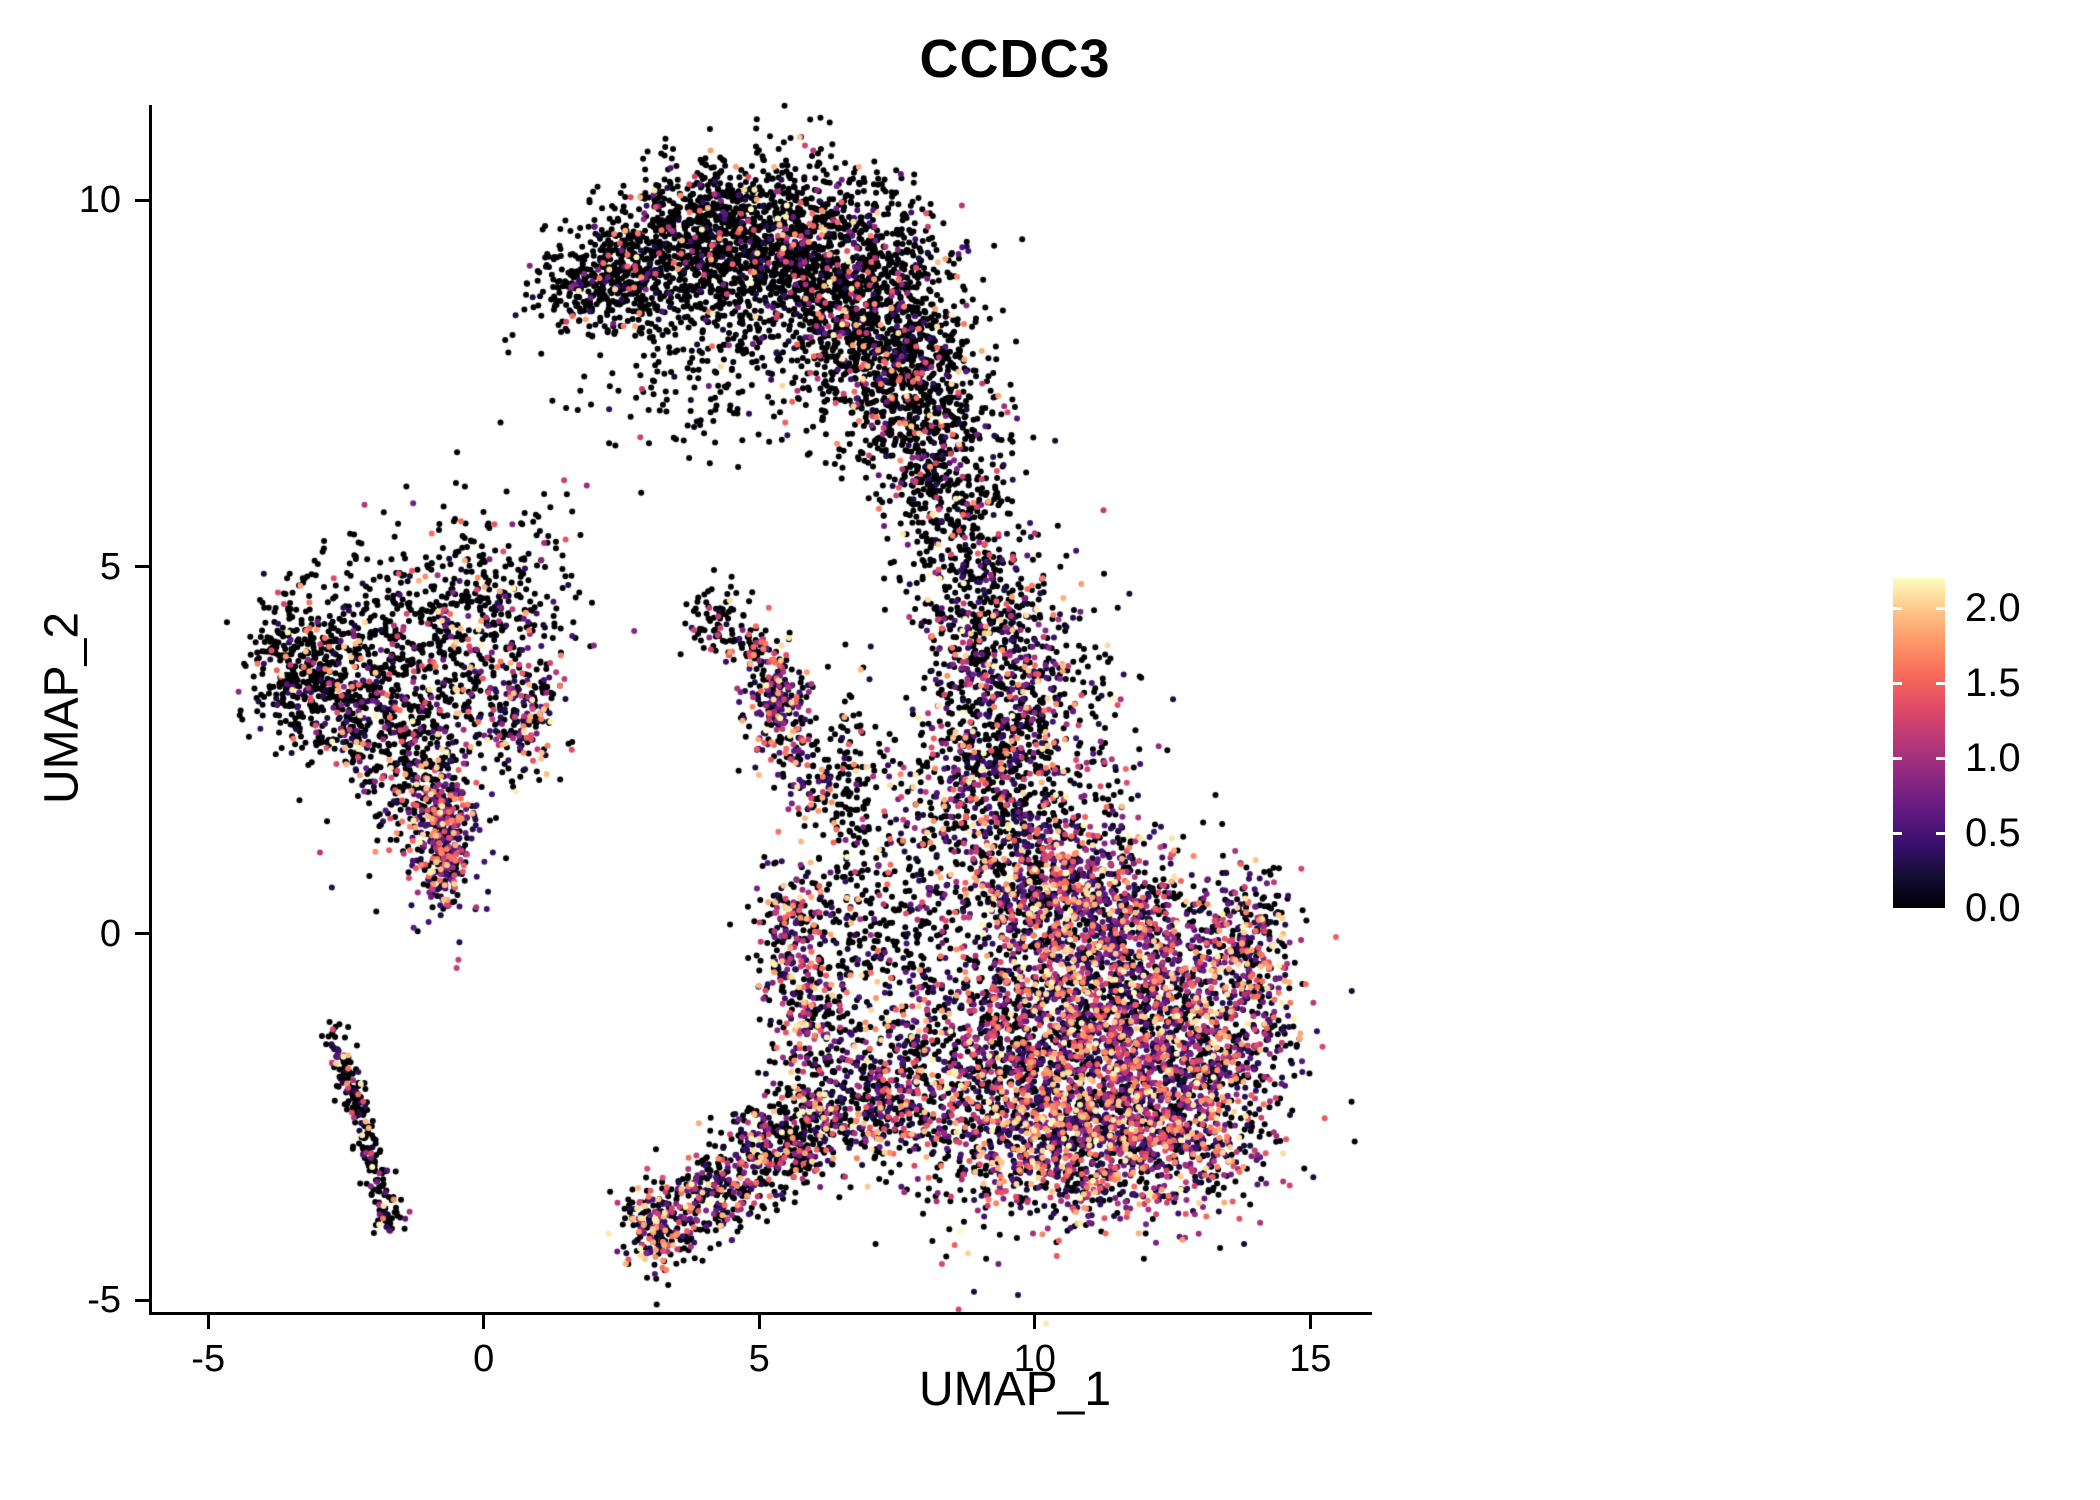 The image size is (2100, 1500). What do you see at coordinates (1015, 1389) in the screenshot?
I see `x-axis-label: UMAP_1` at bounding box center [1015, 1389].